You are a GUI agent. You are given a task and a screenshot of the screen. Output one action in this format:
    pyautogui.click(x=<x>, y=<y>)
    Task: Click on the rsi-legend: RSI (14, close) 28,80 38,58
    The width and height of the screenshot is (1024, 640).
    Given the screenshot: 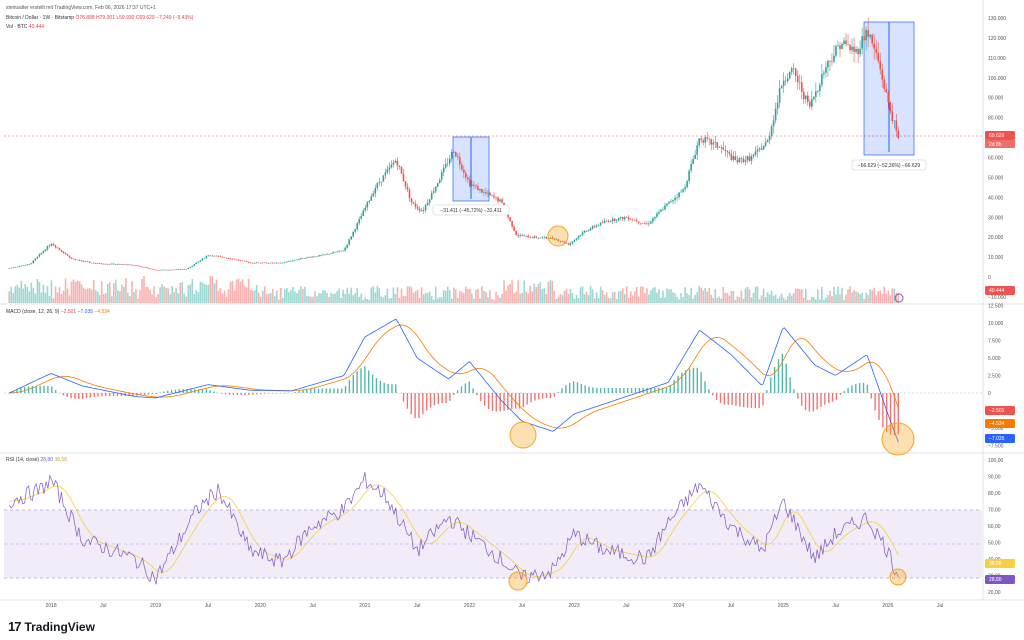 What is the action you would take?
    pyautogui.click(x=36, y=460)
    